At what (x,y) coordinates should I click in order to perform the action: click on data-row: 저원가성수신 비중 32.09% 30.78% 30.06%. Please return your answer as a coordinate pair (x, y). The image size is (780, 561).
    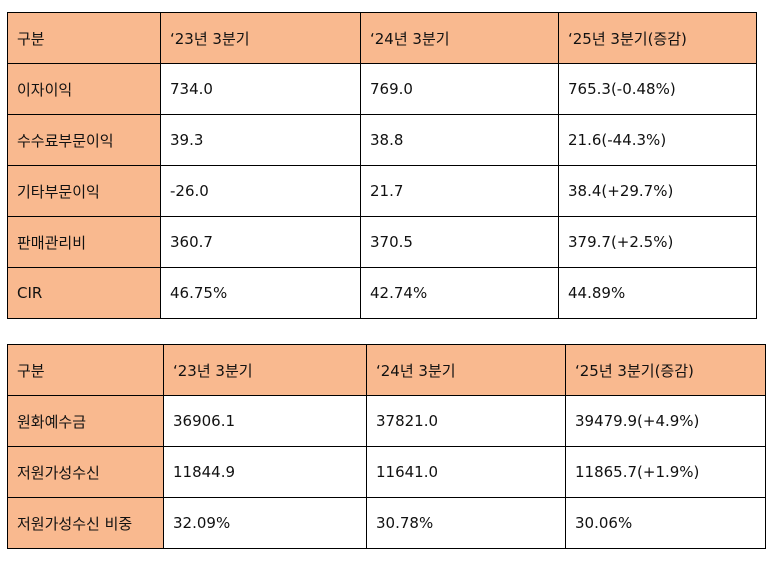
    Looking at the image, I should click on (386, 523).